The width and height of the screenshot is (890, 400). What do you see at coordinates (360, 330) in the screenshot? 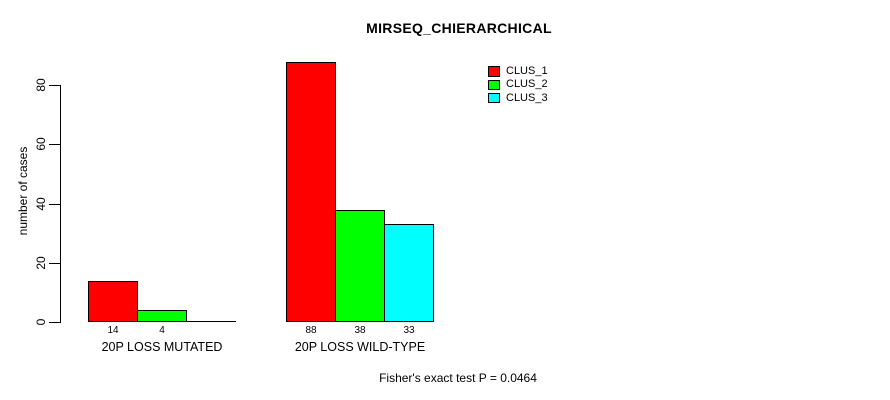
I see `bar-value-label: 38` at bounding box center [360, 330].